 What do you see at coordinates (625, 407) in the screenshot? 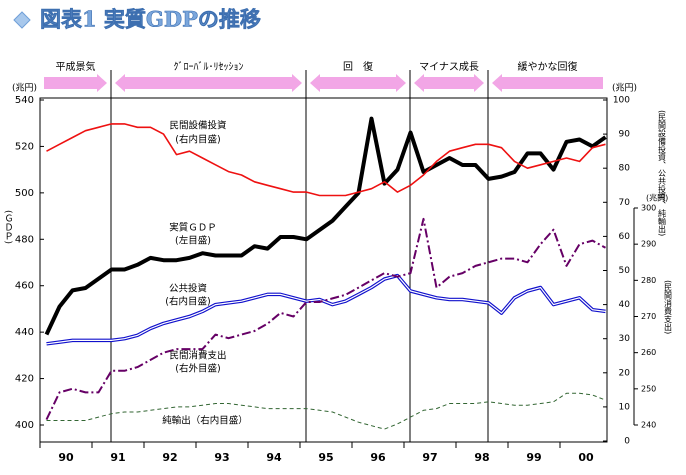
I see `y2-tick-label: 10` at bounding box center [625, 407].